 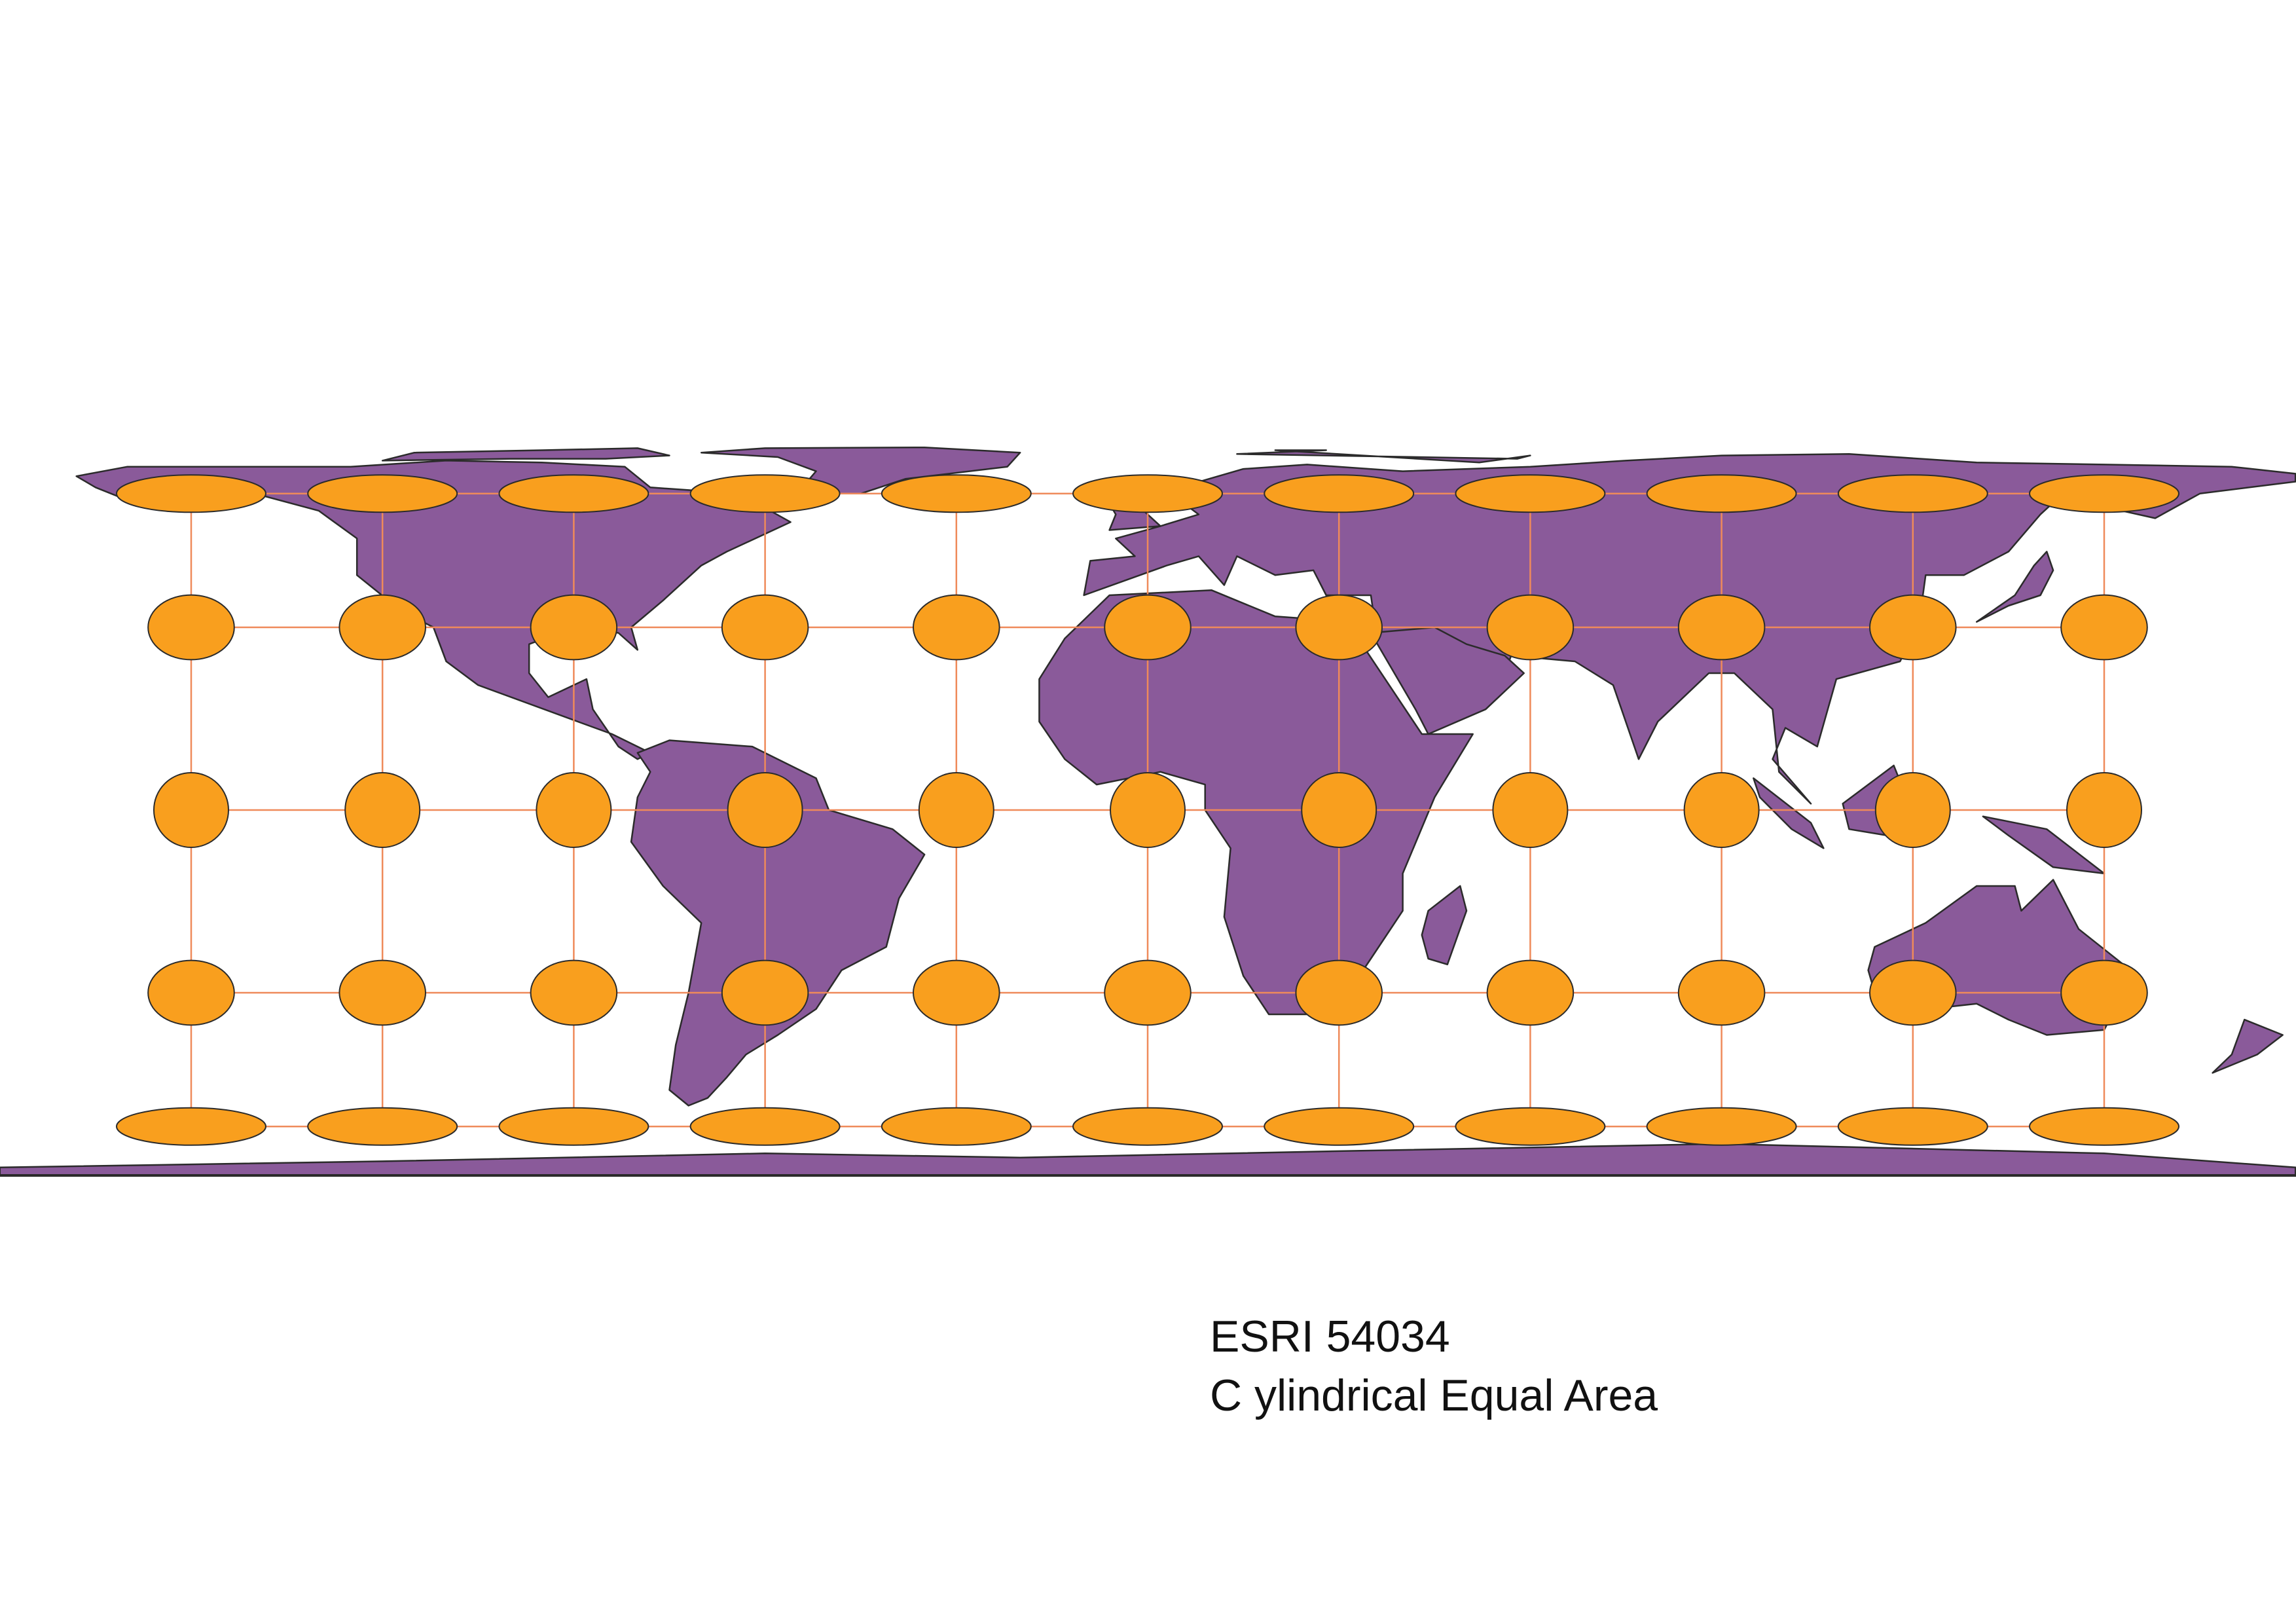 I want to click on landmass-japan, so click(x=2014, y=587).